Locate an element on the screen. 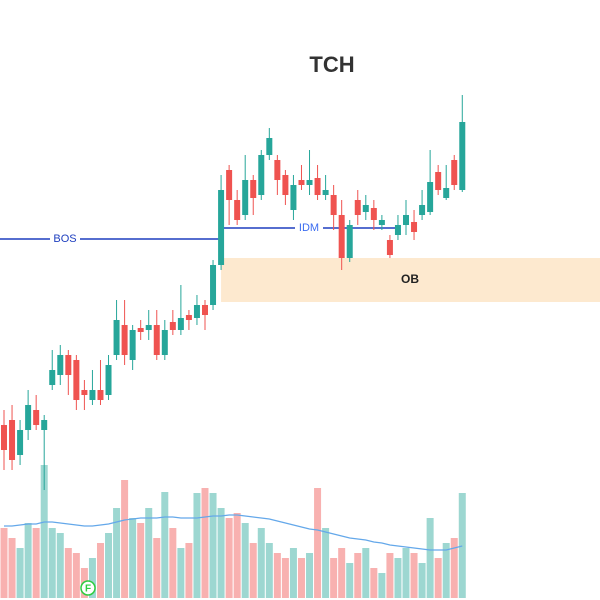  flag-label: F is located at coordinates (88, 589).